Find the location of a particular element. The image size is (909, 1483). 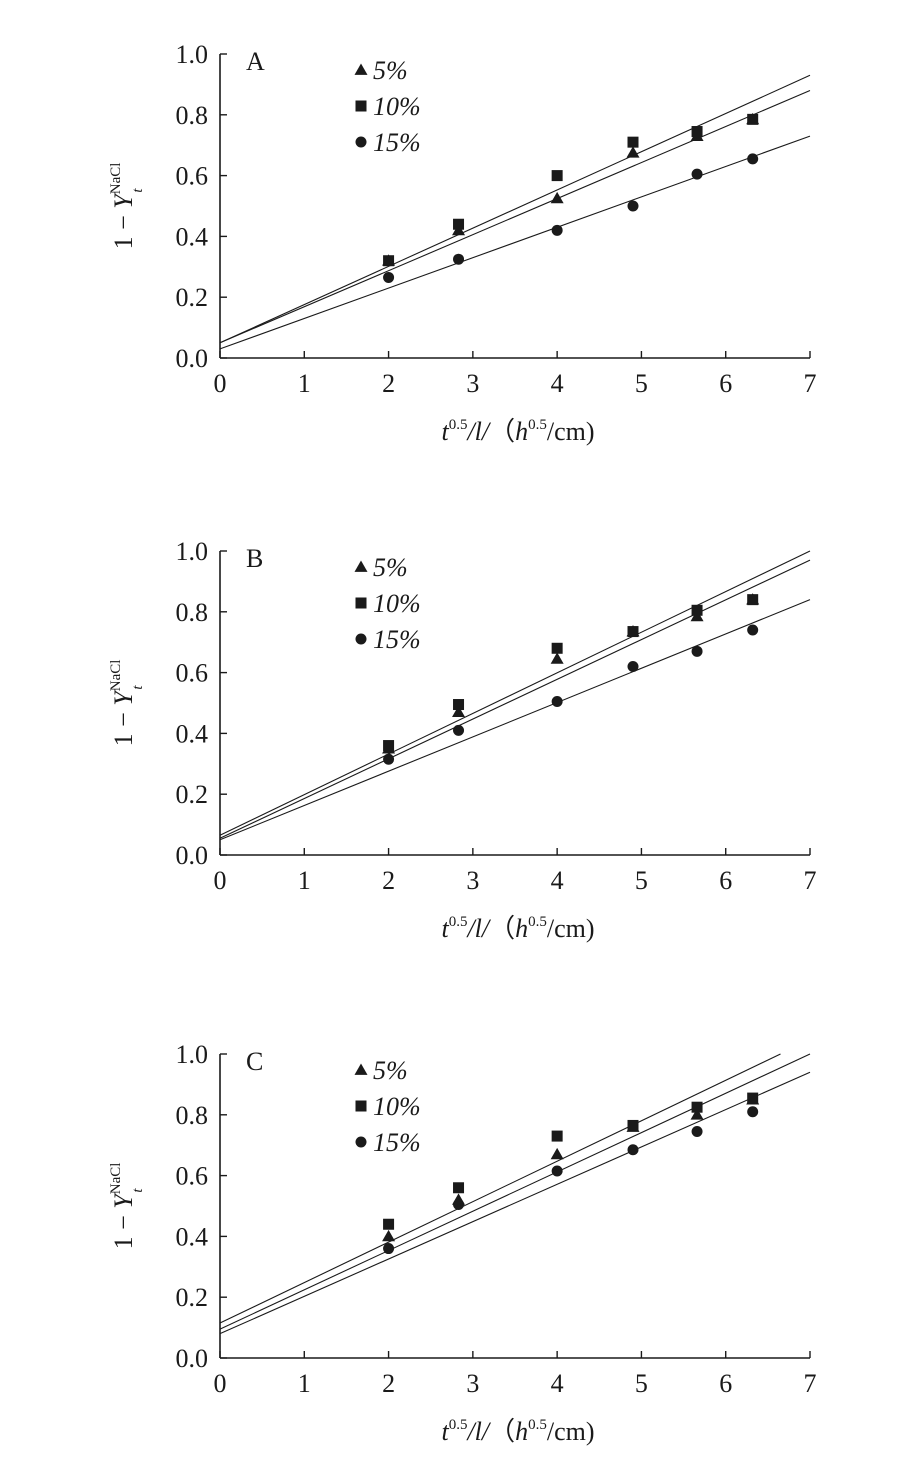

panel-b-x-tick-label: 7 is located at coordinates (810, 880).